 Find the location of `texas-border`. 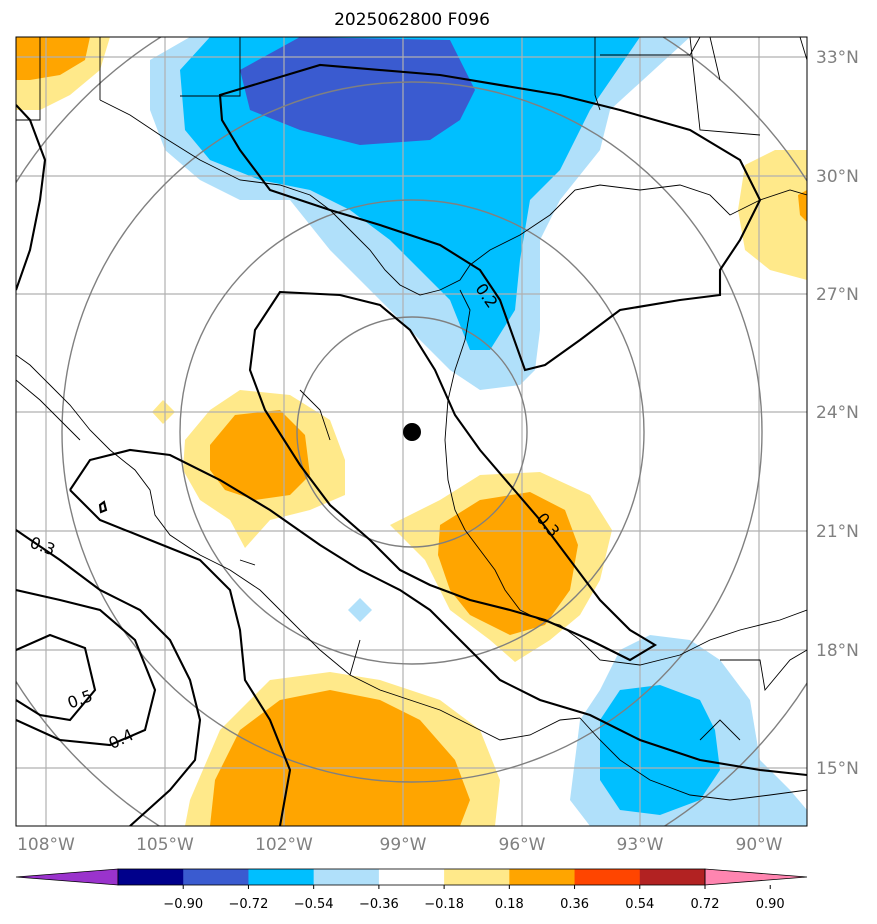

texas-border is located at coordinates (128, 79).